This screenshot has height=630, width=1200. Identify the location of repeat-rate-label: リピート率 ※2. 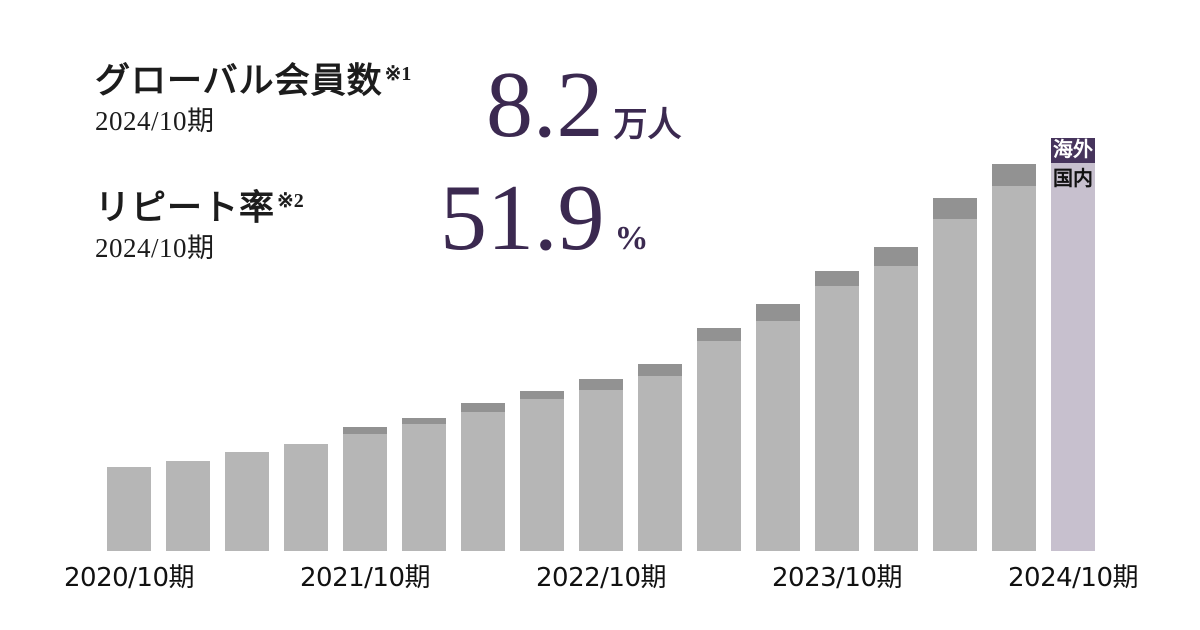
(199, 205).